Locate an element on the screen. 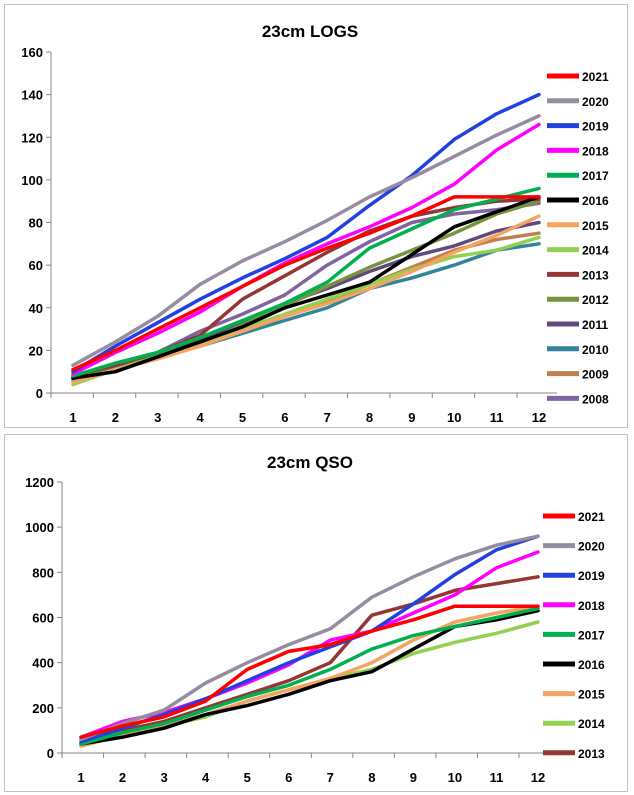  y-tick-label: 60 is located at coordinates (36, 265).